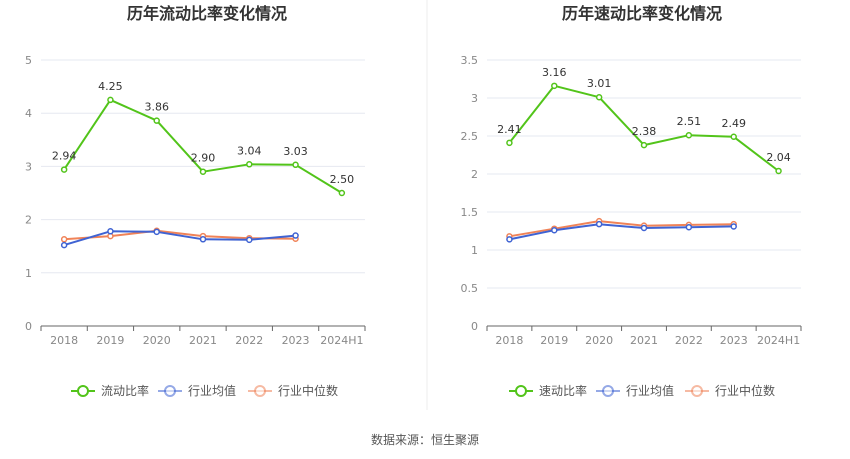 This screenshot has width=850, height=459. I want to click on y-tick-label: 3.5, so click(470, 60).